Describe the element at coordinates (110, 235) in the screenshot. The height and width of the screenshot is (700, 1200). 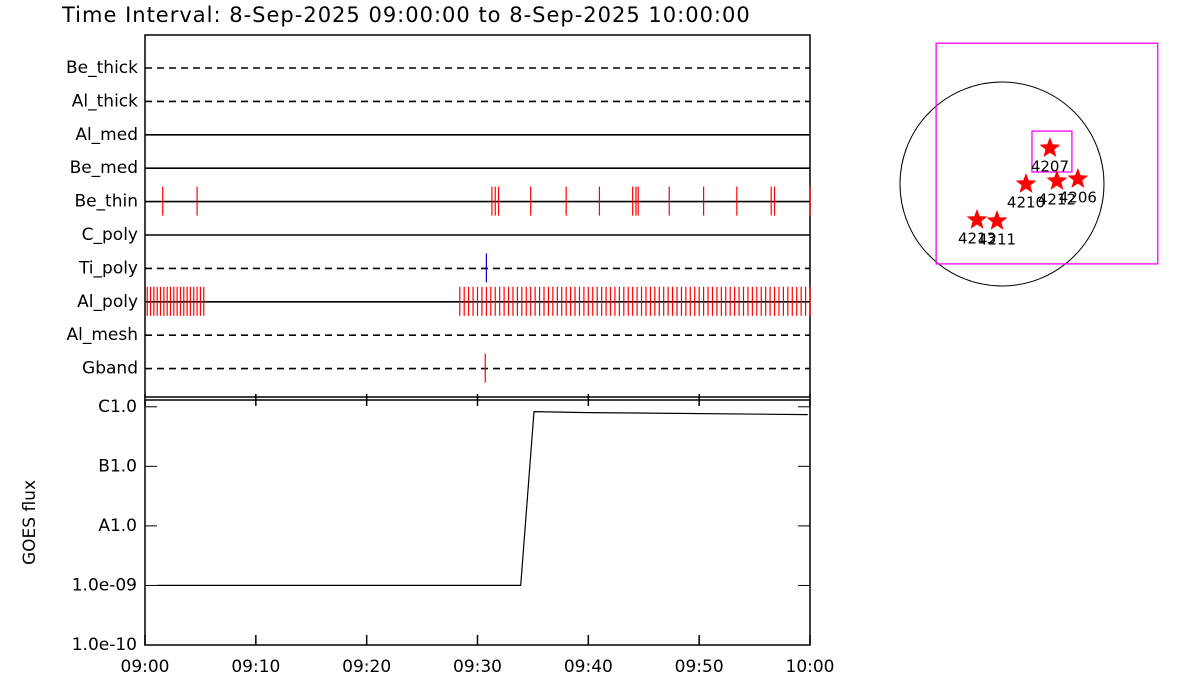
I see `row-label: C_poly` at that location.